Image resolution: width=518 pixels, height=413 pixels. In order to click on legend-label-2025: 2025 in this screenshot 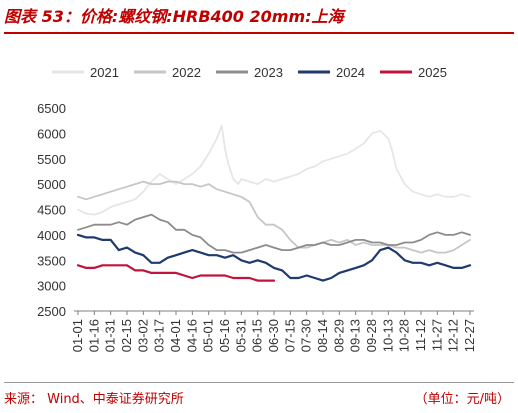, I will do `click(432, 72)`.